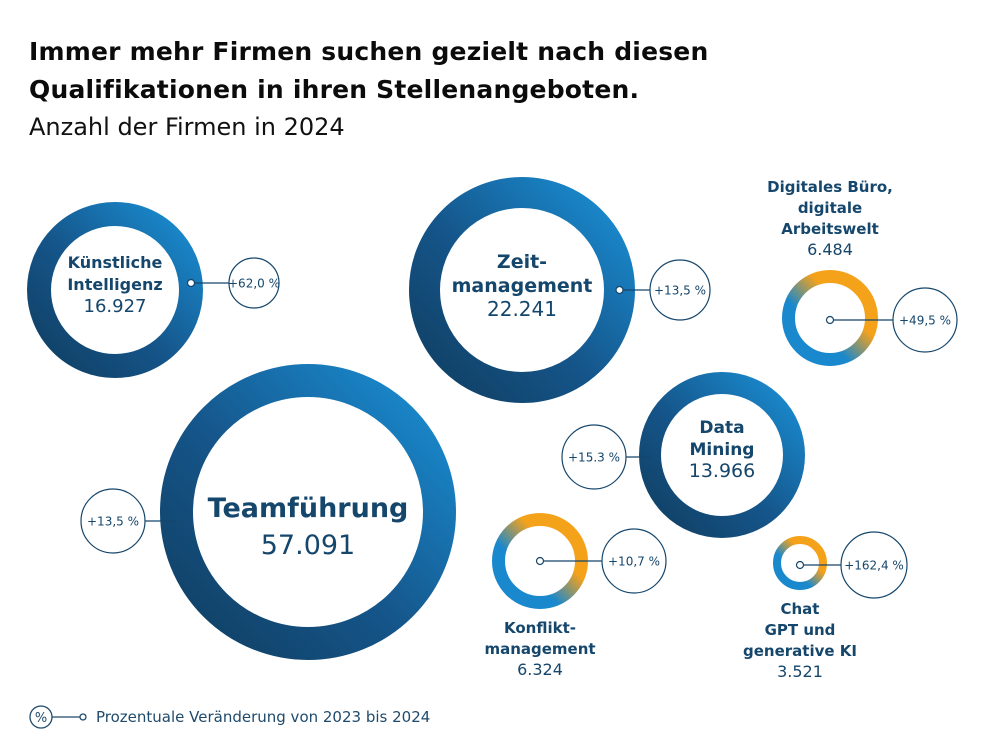 The image size is (982, 747). I want to click on value-ki: 16.927, so click(115, 306).